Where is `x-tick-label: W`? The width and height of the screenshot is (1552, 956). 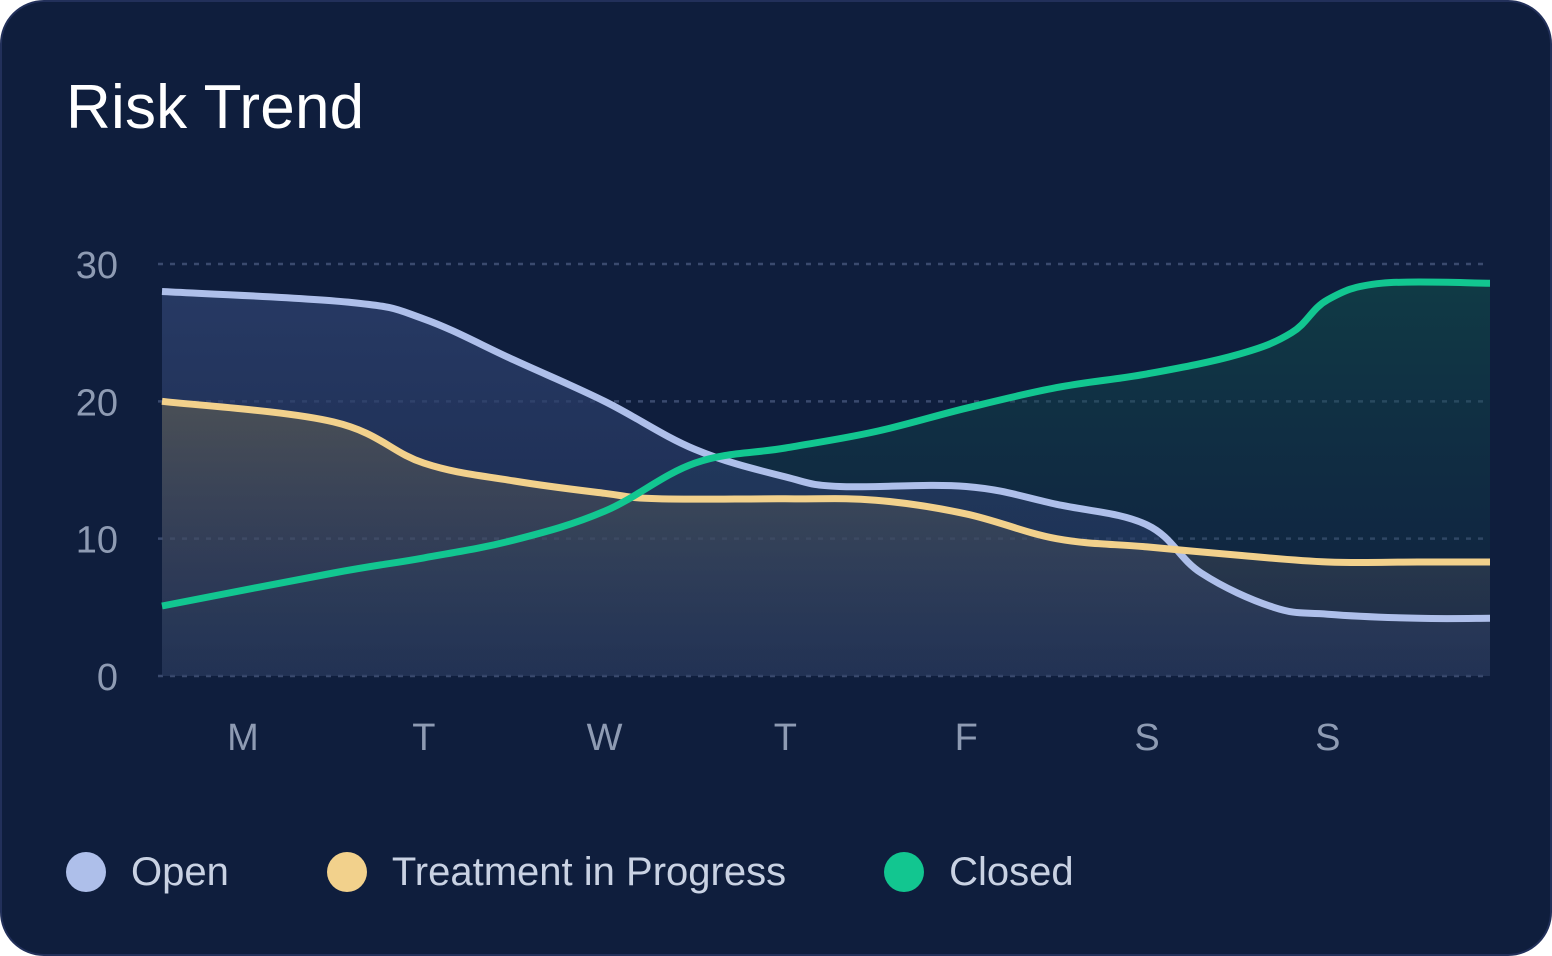
x-tick-label: W is located at coordinates (605, 738).